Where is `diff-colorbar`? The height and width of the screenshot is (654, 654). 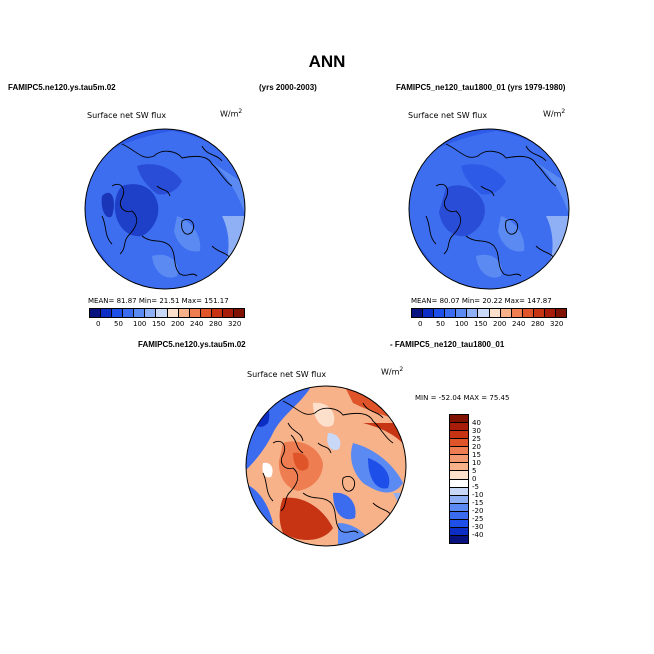
diff-colorbar is located at coordinates (459, 479).